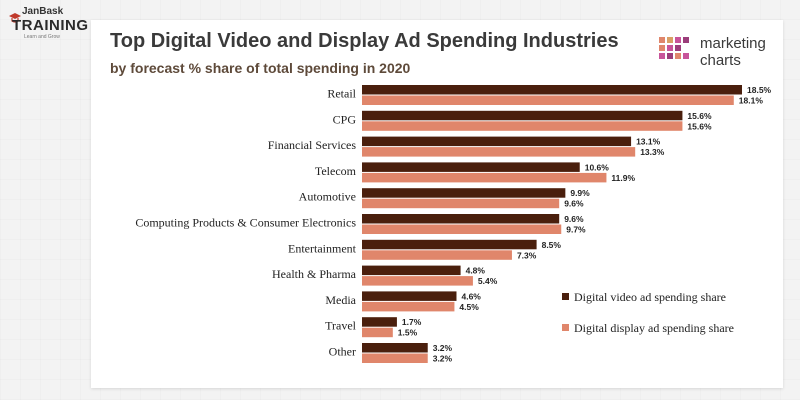 The image size is (800, 400). What do you see at coordinates (471, 296) in the screenshot?
I see `value-label-video: 4.6%` at bounding box center [471, 296].